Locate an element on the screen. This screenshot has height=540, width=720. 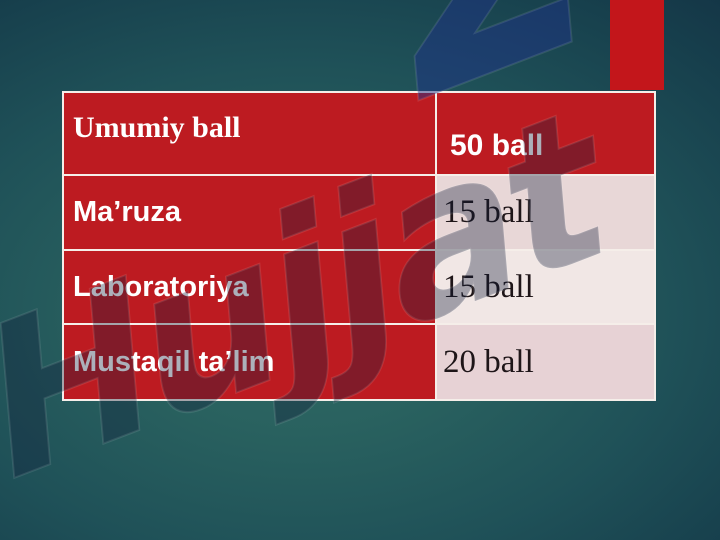
table-row-value: 20 ball is located at coordinates (545, 362).